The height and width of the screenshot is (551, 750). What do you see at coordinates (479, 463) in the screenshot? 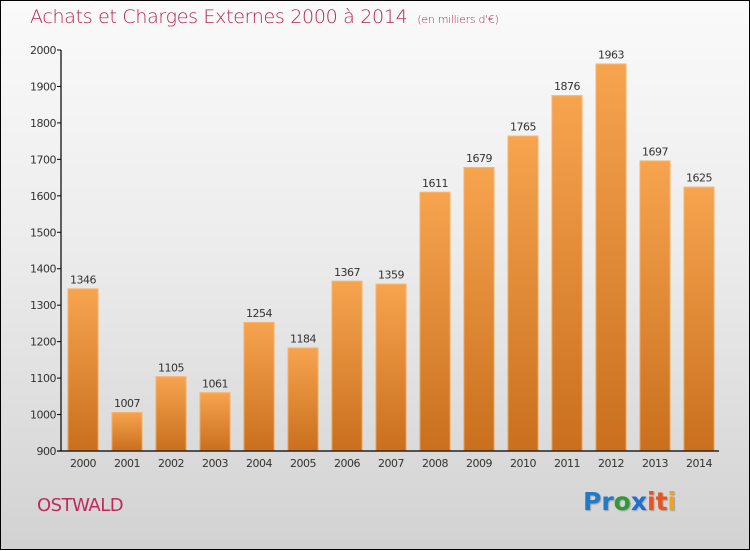
I see `x-tick-label-2009: 2009` at bounding box center [479, 463].